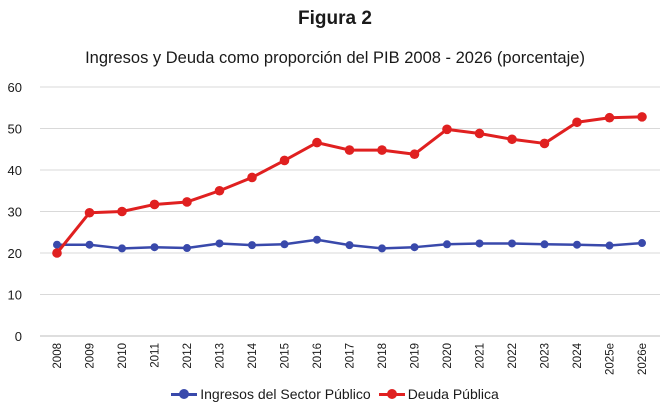 The width and height of the screenshot is (670, 413). I want to click on data-point-s0-2023, so click(544, 244).